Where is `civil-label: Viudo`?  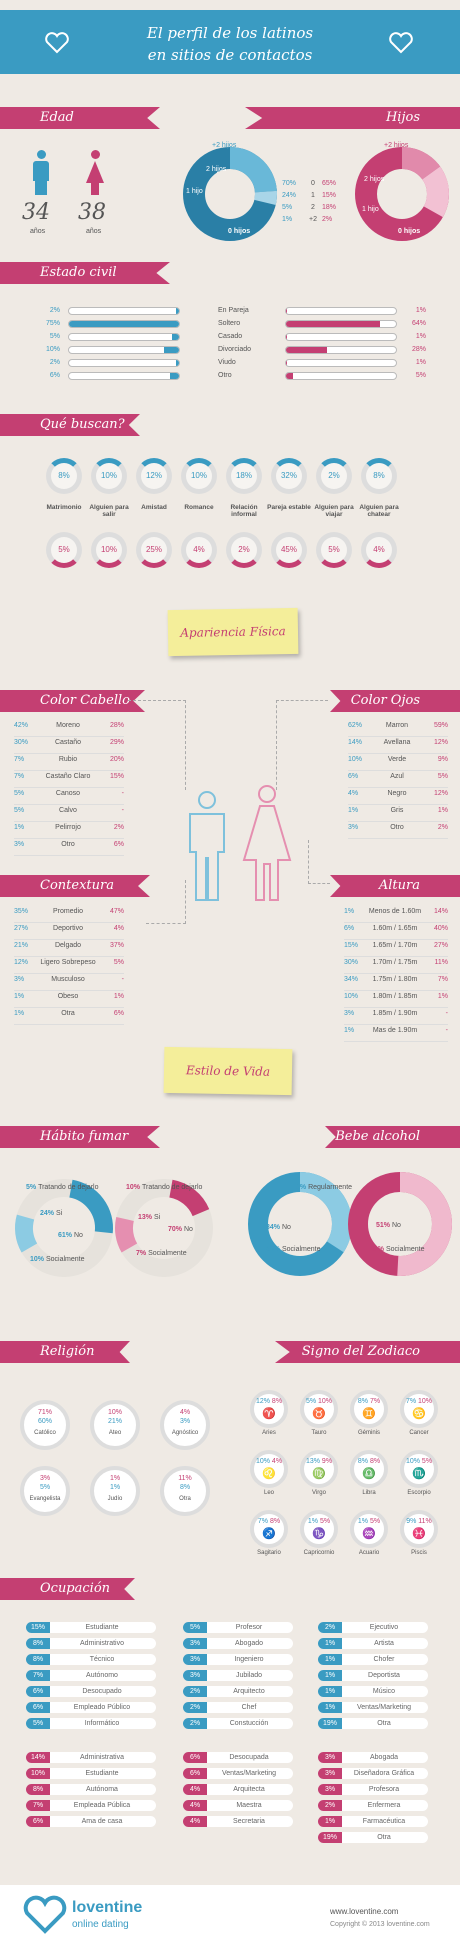 civil-label: Viudo is located at coordinates (227, 362).